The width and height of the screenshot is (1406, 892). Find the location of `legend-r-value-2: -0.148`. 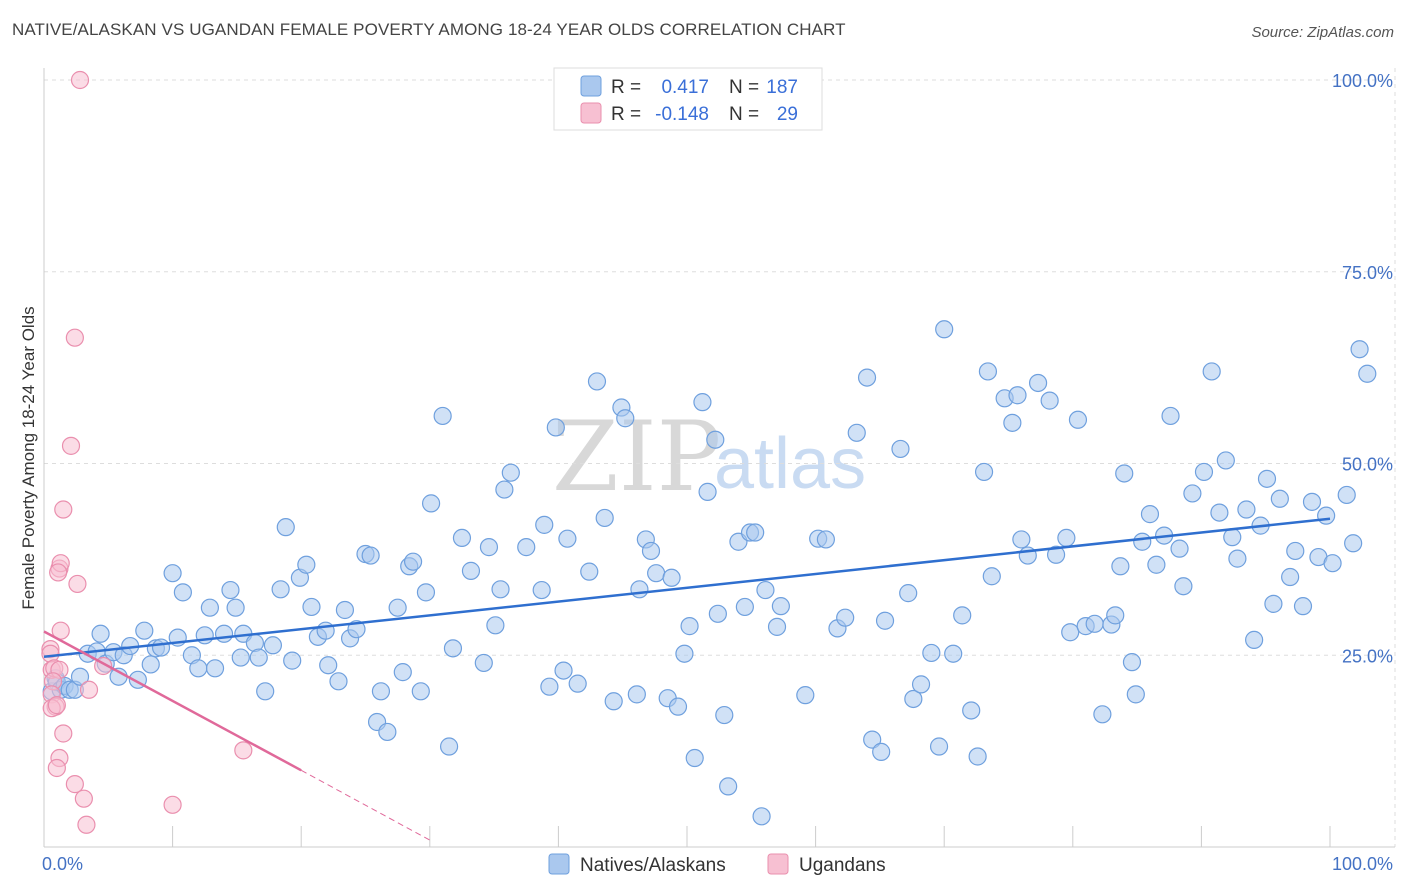

legend-r-value-2: -0.148 is located at coordinates (682, 114).